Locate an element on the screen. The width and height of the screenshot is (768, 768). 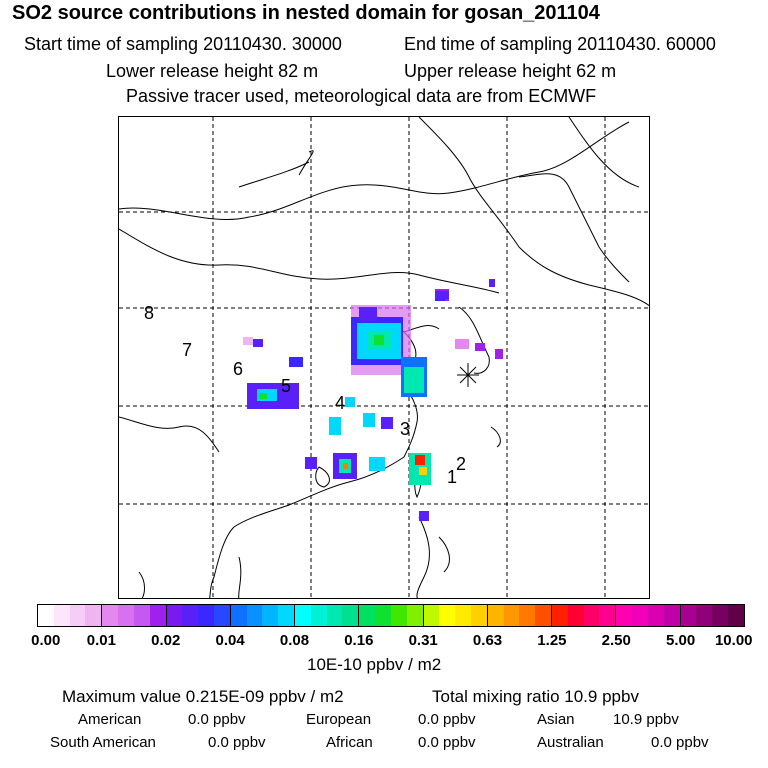
region-label-4: 4 is located at coordinates (340, 403).